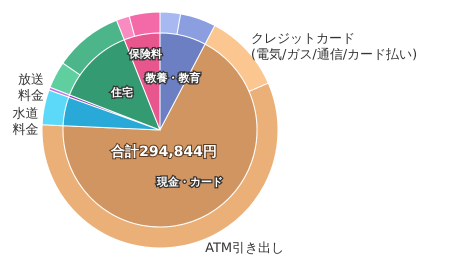 This screenshot has height=267, width=462. Describe the element at coordinates (334, 47) in the screenshot. I see `slice-label: クレジットカード(電気/ガス/通信/カード払い)` at that location.